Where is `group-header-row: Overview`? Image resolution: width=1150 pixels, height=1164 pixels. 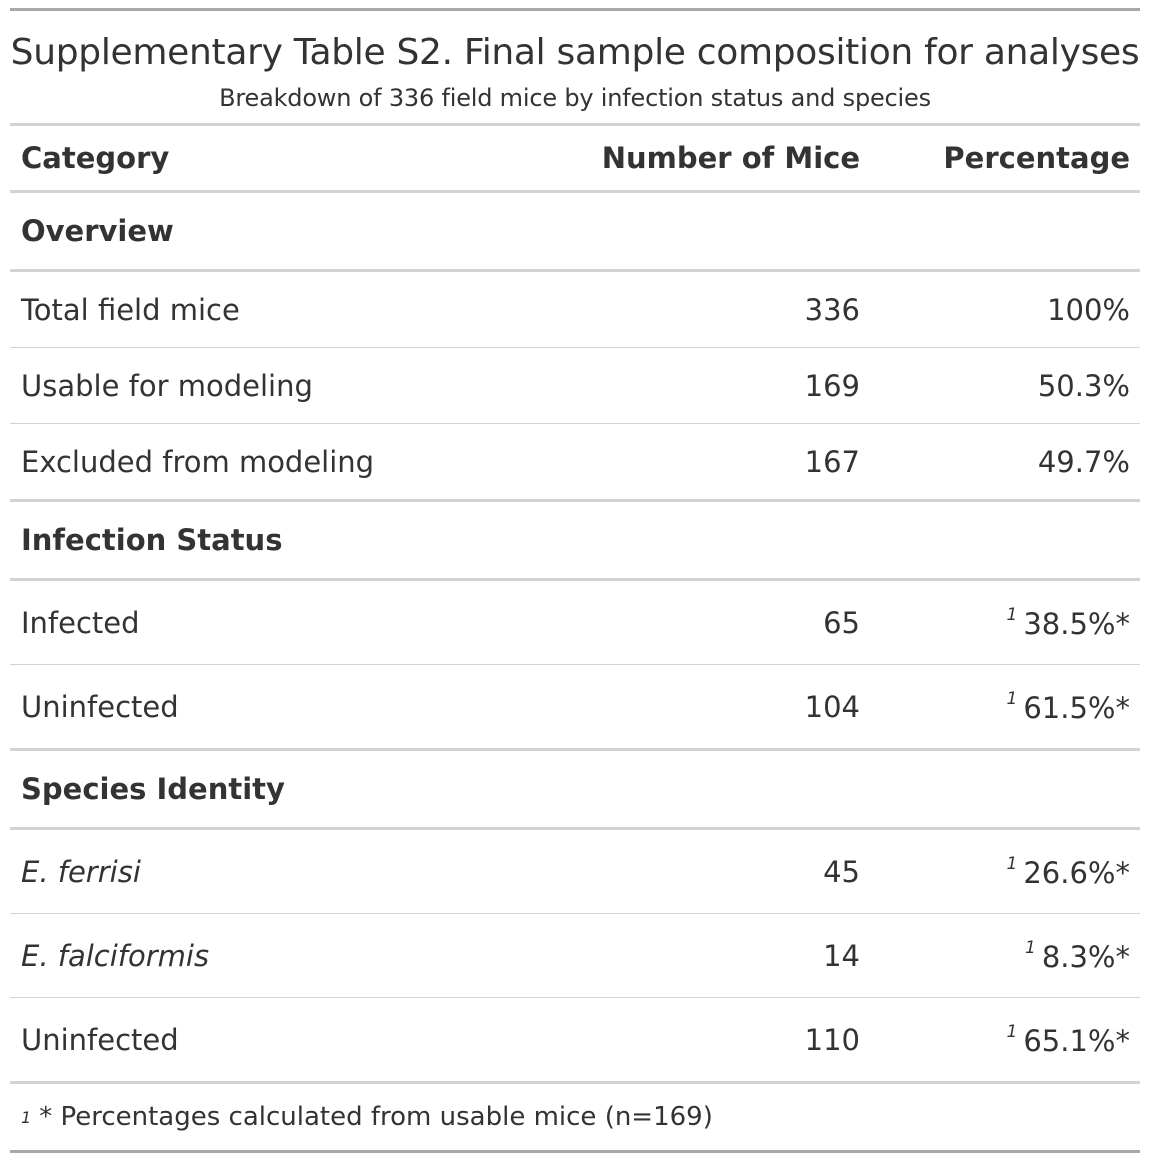 group-header-row: Overview is located at coordinates (575, 231).